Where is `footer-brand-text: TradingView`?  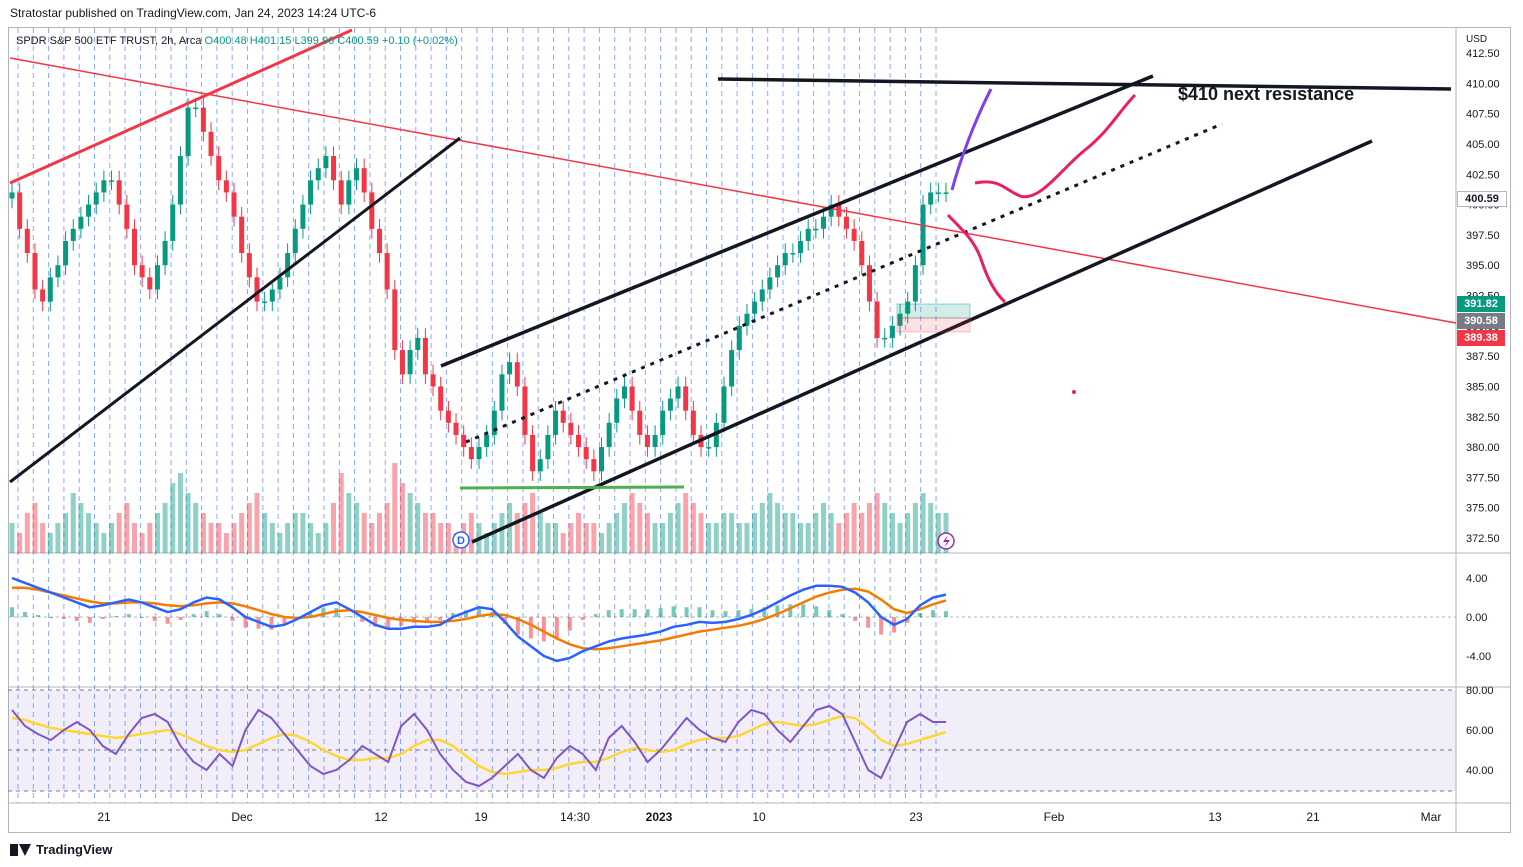
footer-brand-text: TradingView is located at coordinates (74, 849).